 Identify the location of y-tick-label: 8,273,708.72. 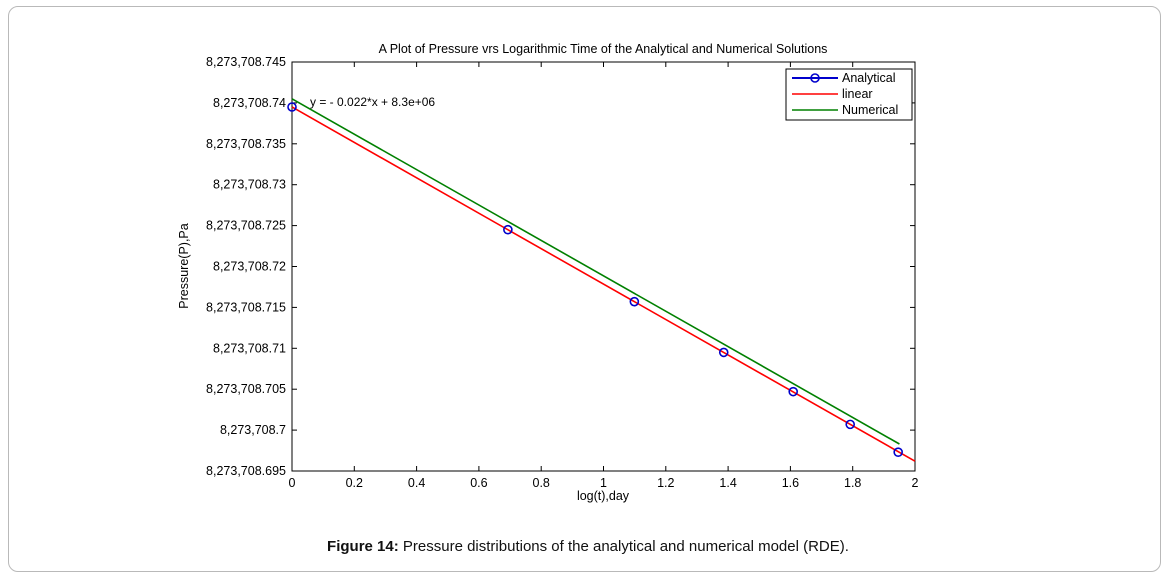
(249, 267).